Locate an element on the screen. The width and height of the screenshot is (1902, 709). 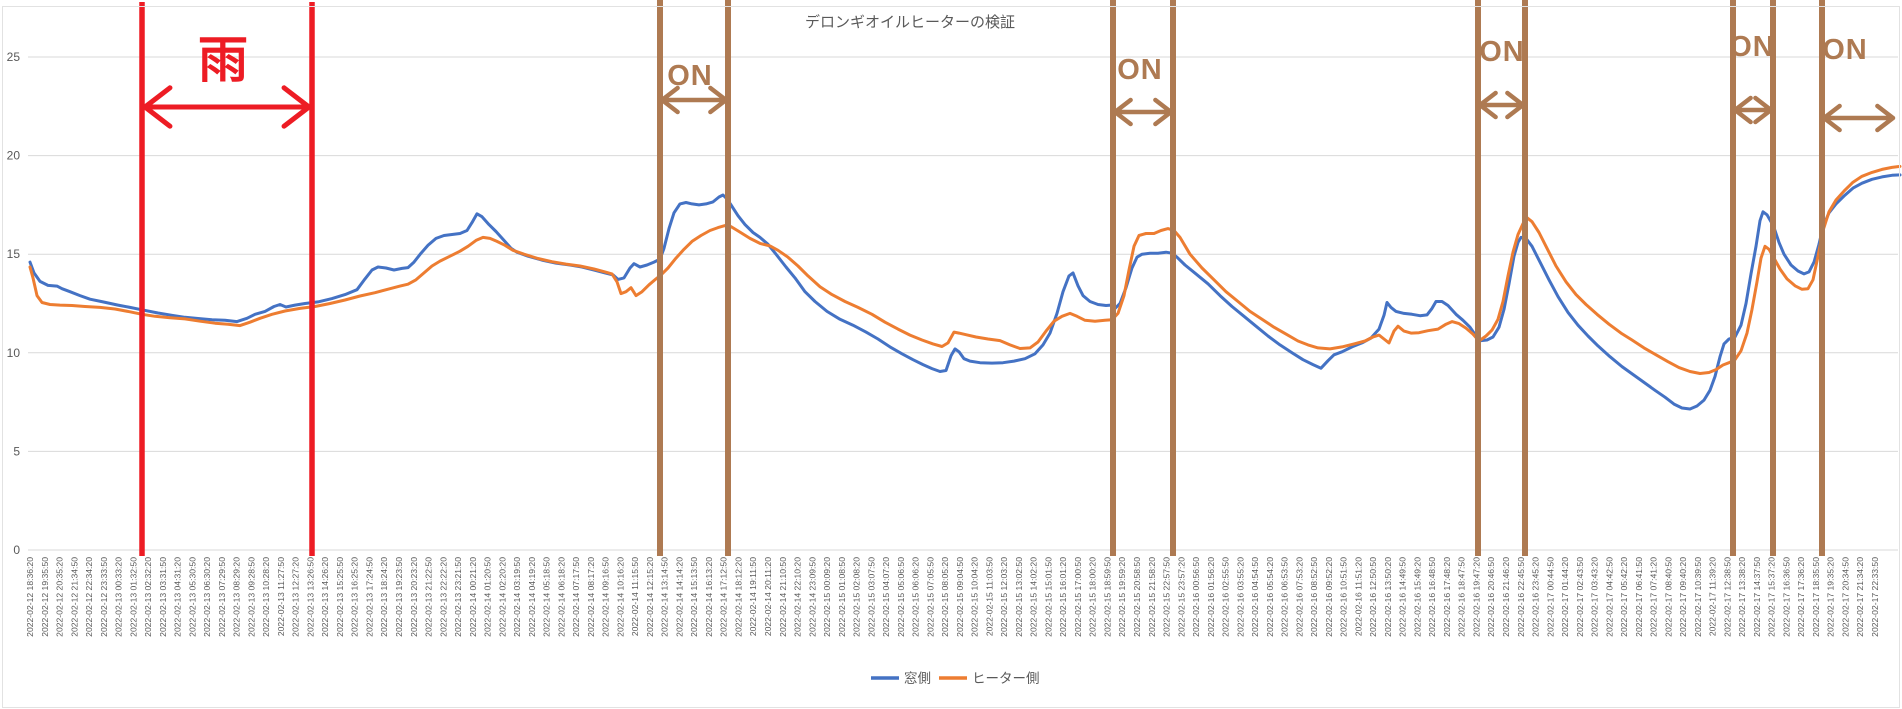
x-tick-label: 2022-02-15 03:07:50 is located at coordinates (871, 597).